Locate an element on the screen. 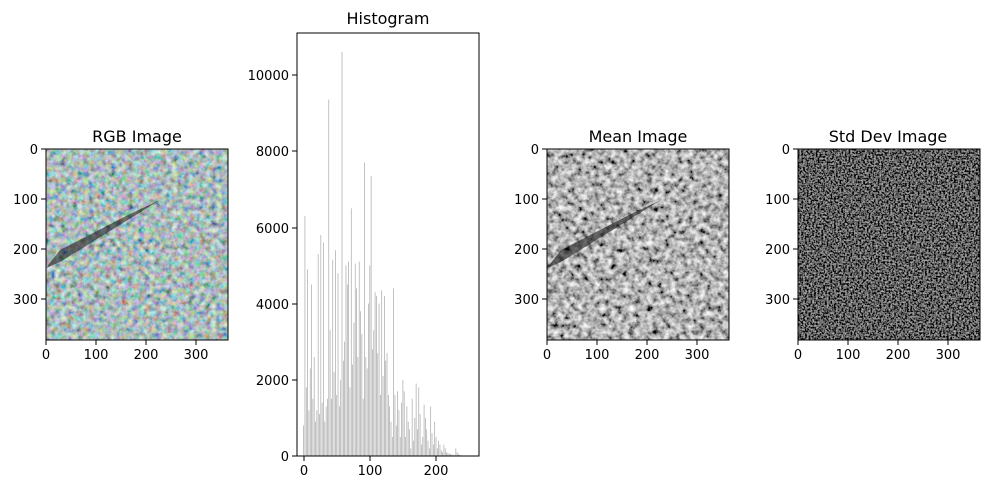 Image resolution: width=989 pixels, height=490 pixels. mean-image-panel: Mean Image 0 100 200 300 0 100 200 300 is located at coordinates (622, 245).